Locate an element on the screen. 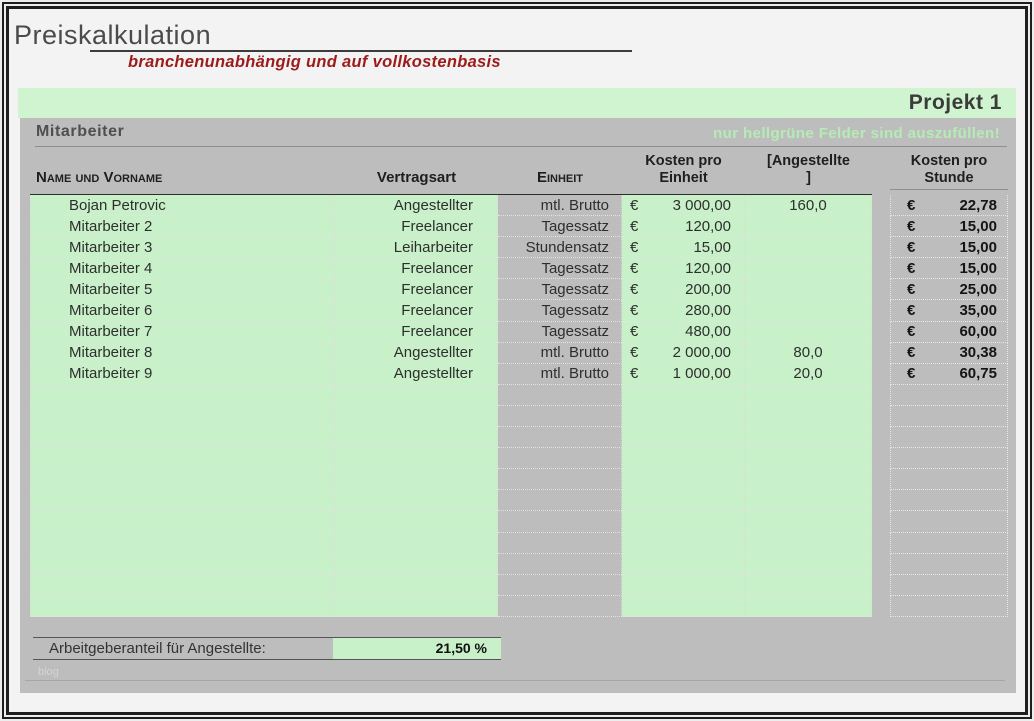 The height and width of the screenshot is (721, 1034). vertragsart-cell: Leiharbeiter is located at coordinates (416, 248).